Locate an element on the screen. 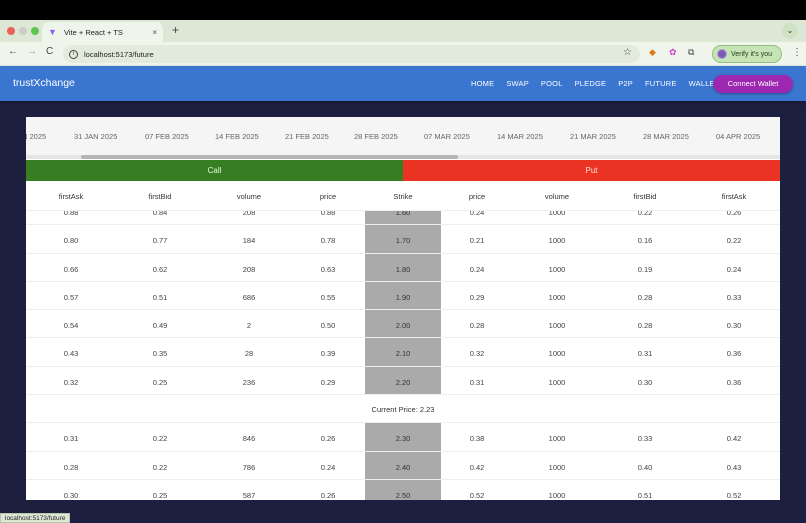  put-firstask: 0.42 is located at coordinates (734, 439).